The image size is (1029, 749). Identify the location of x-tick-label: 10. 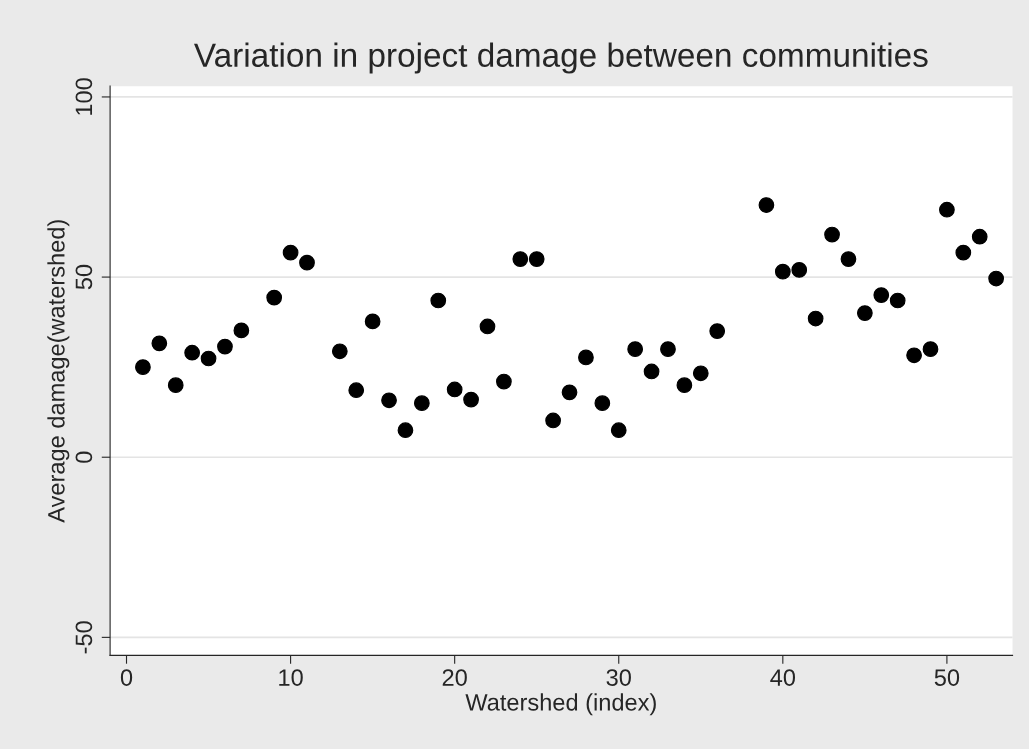
(291, 677).